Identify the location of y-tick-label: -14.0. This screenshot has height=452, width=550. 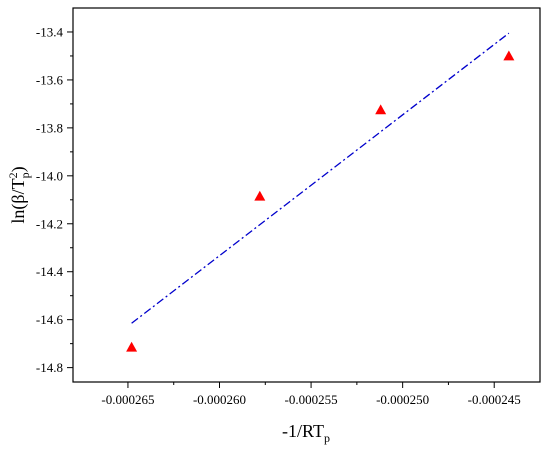
(49, 175).